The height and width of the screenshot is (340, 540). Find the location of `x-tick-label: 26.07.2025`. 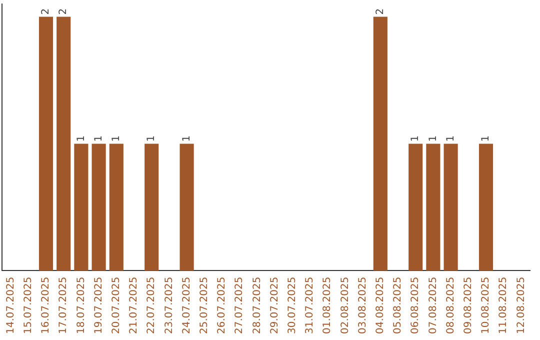

x-tick-label: 26.07.2025 is located at coordinates (222, 305).